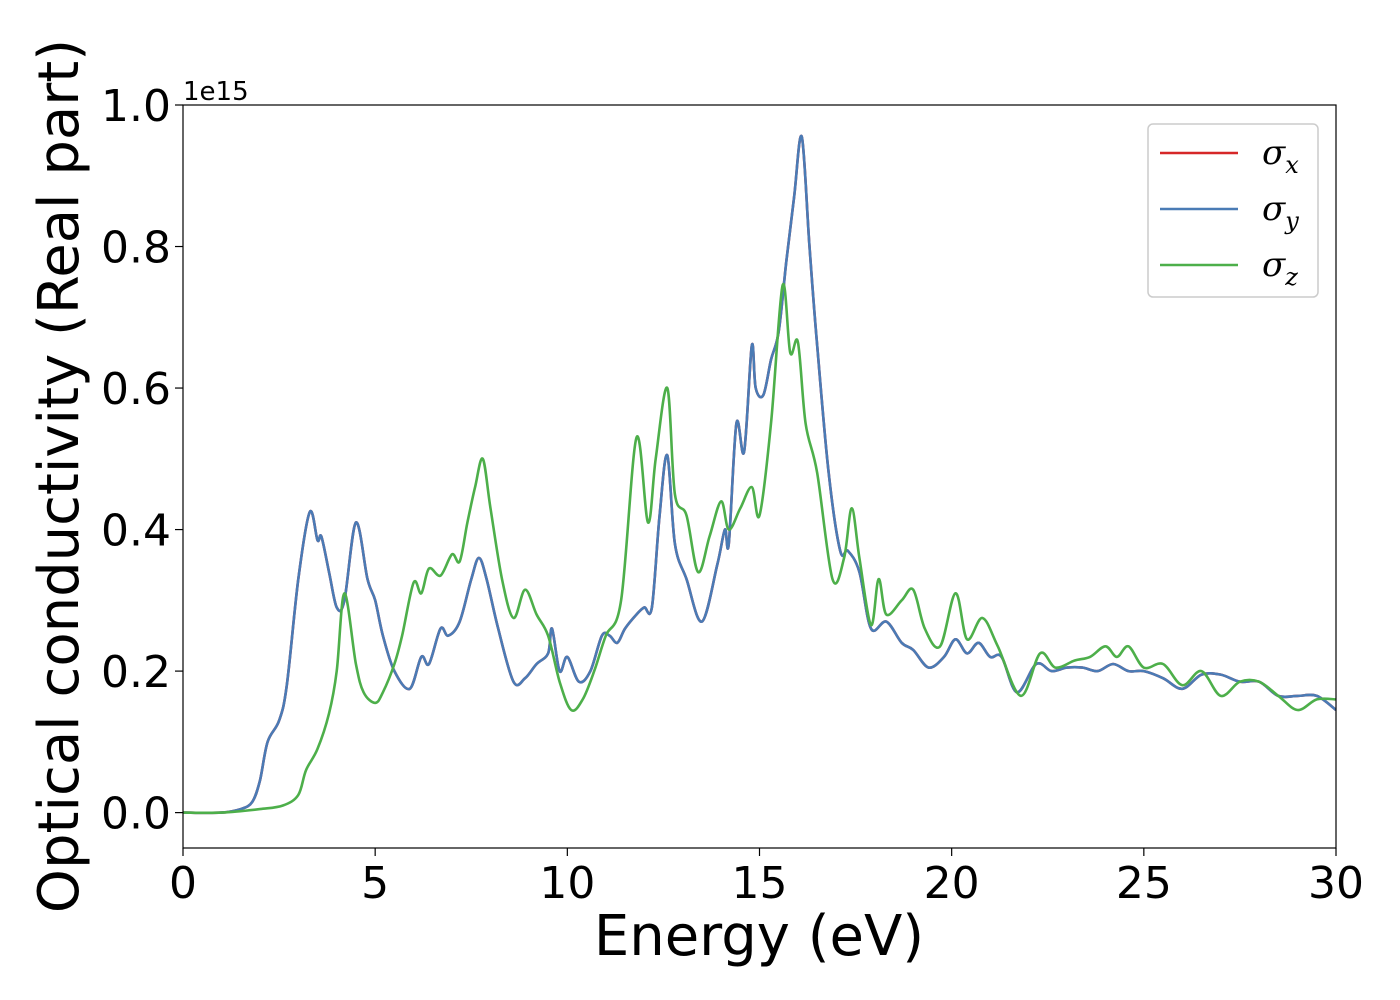 The width and height of the screenshot is (1400, 1000). I want to click on legend: σx σy σz, so click(1233, 210).